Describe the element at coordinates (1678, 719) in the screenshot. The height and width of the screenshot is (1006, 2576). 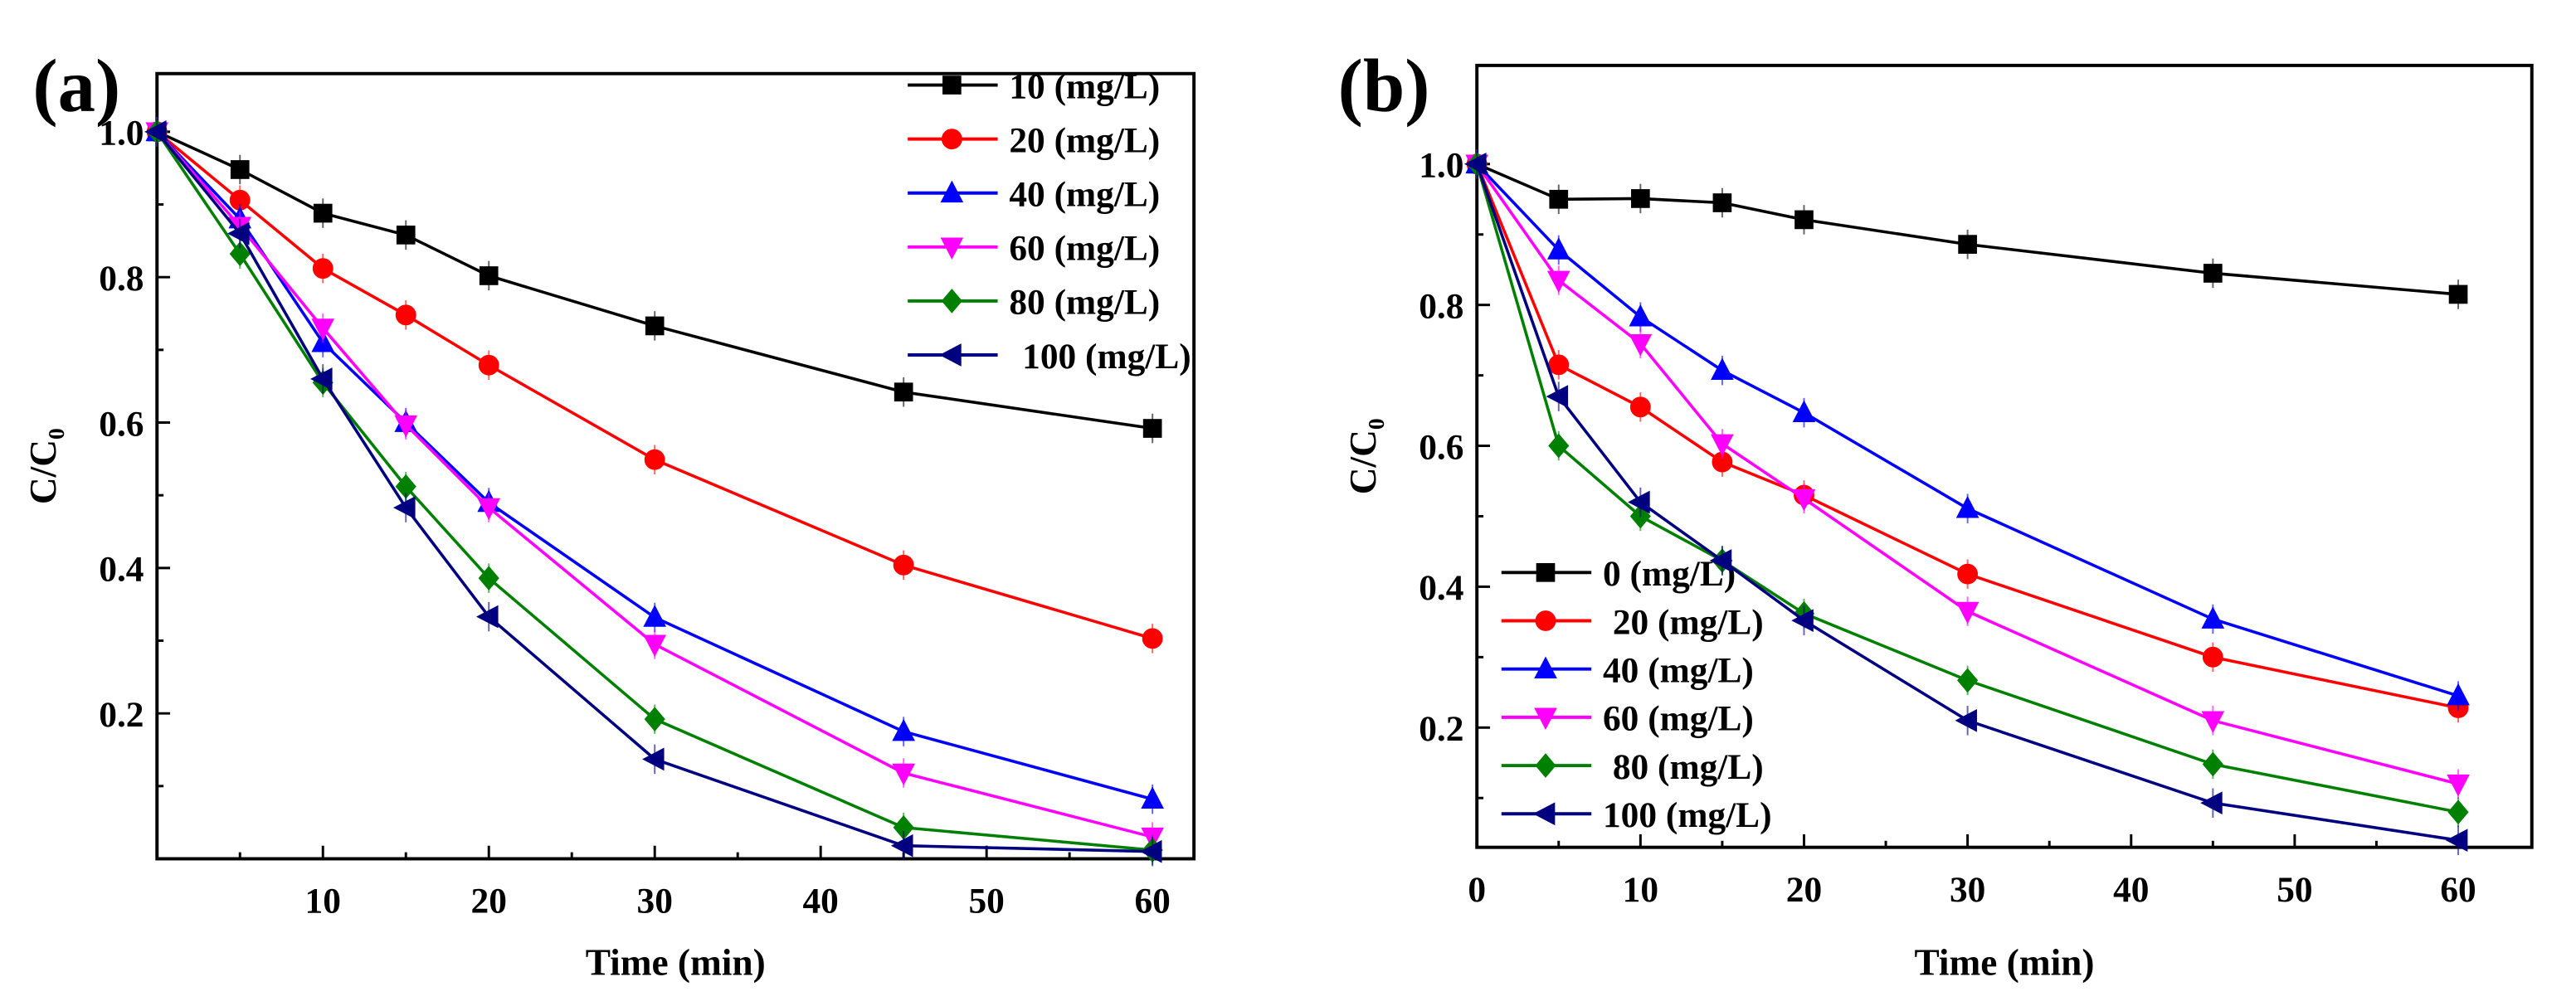
I see `legend-label: 60 (mg/L)` at that location.